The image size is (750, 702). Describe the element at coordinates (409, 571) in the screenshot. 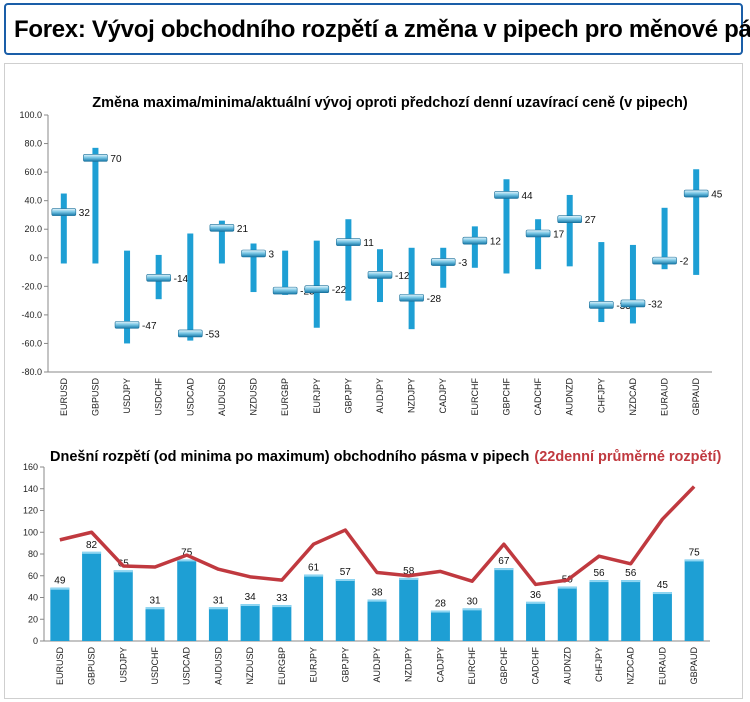

I see `data-label: 58` at that location.